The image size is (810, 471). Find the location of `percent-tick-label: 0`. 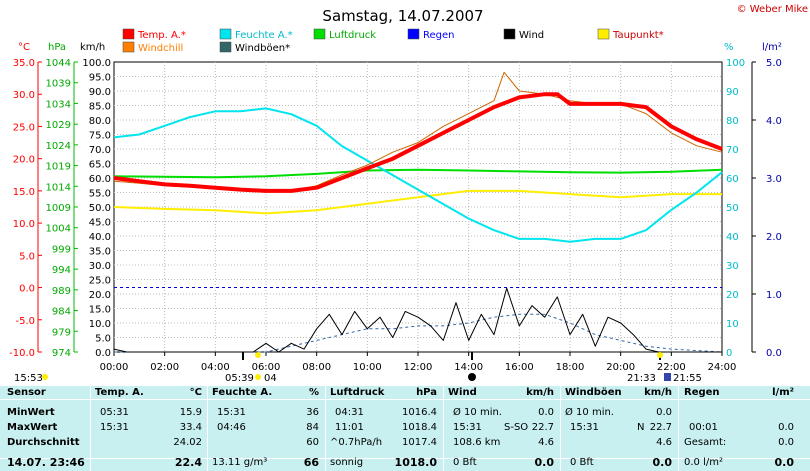

percent-tick-label: 0 is located at coordinates (729, 353).